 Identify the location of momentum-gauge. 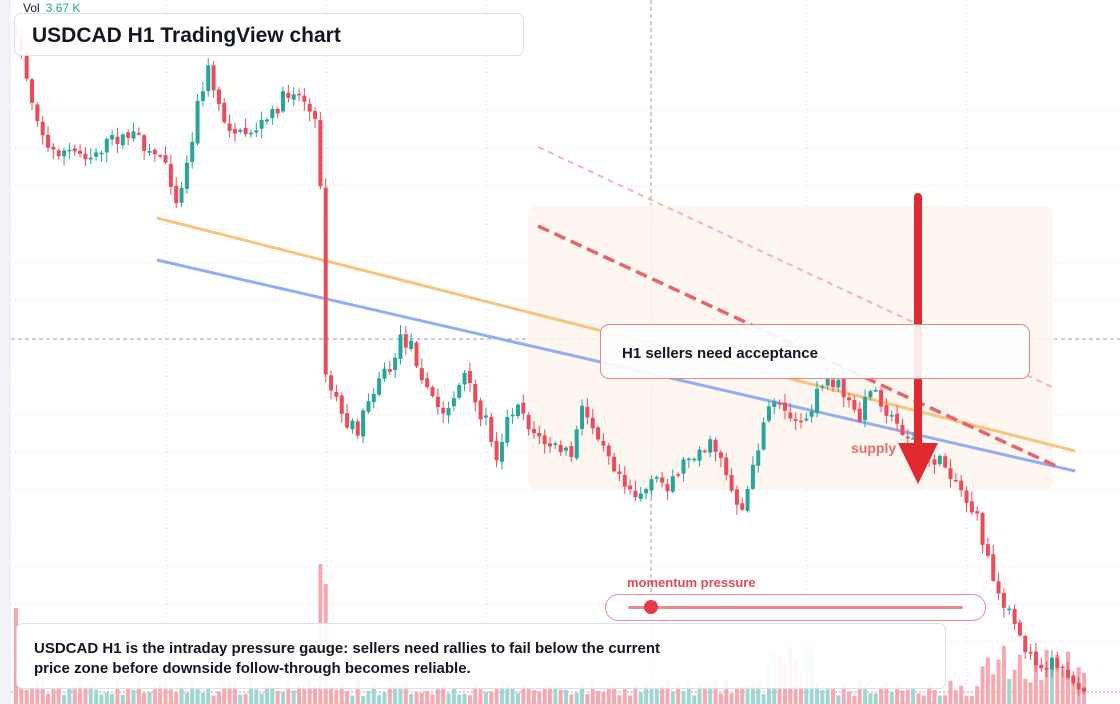
(795, 607).